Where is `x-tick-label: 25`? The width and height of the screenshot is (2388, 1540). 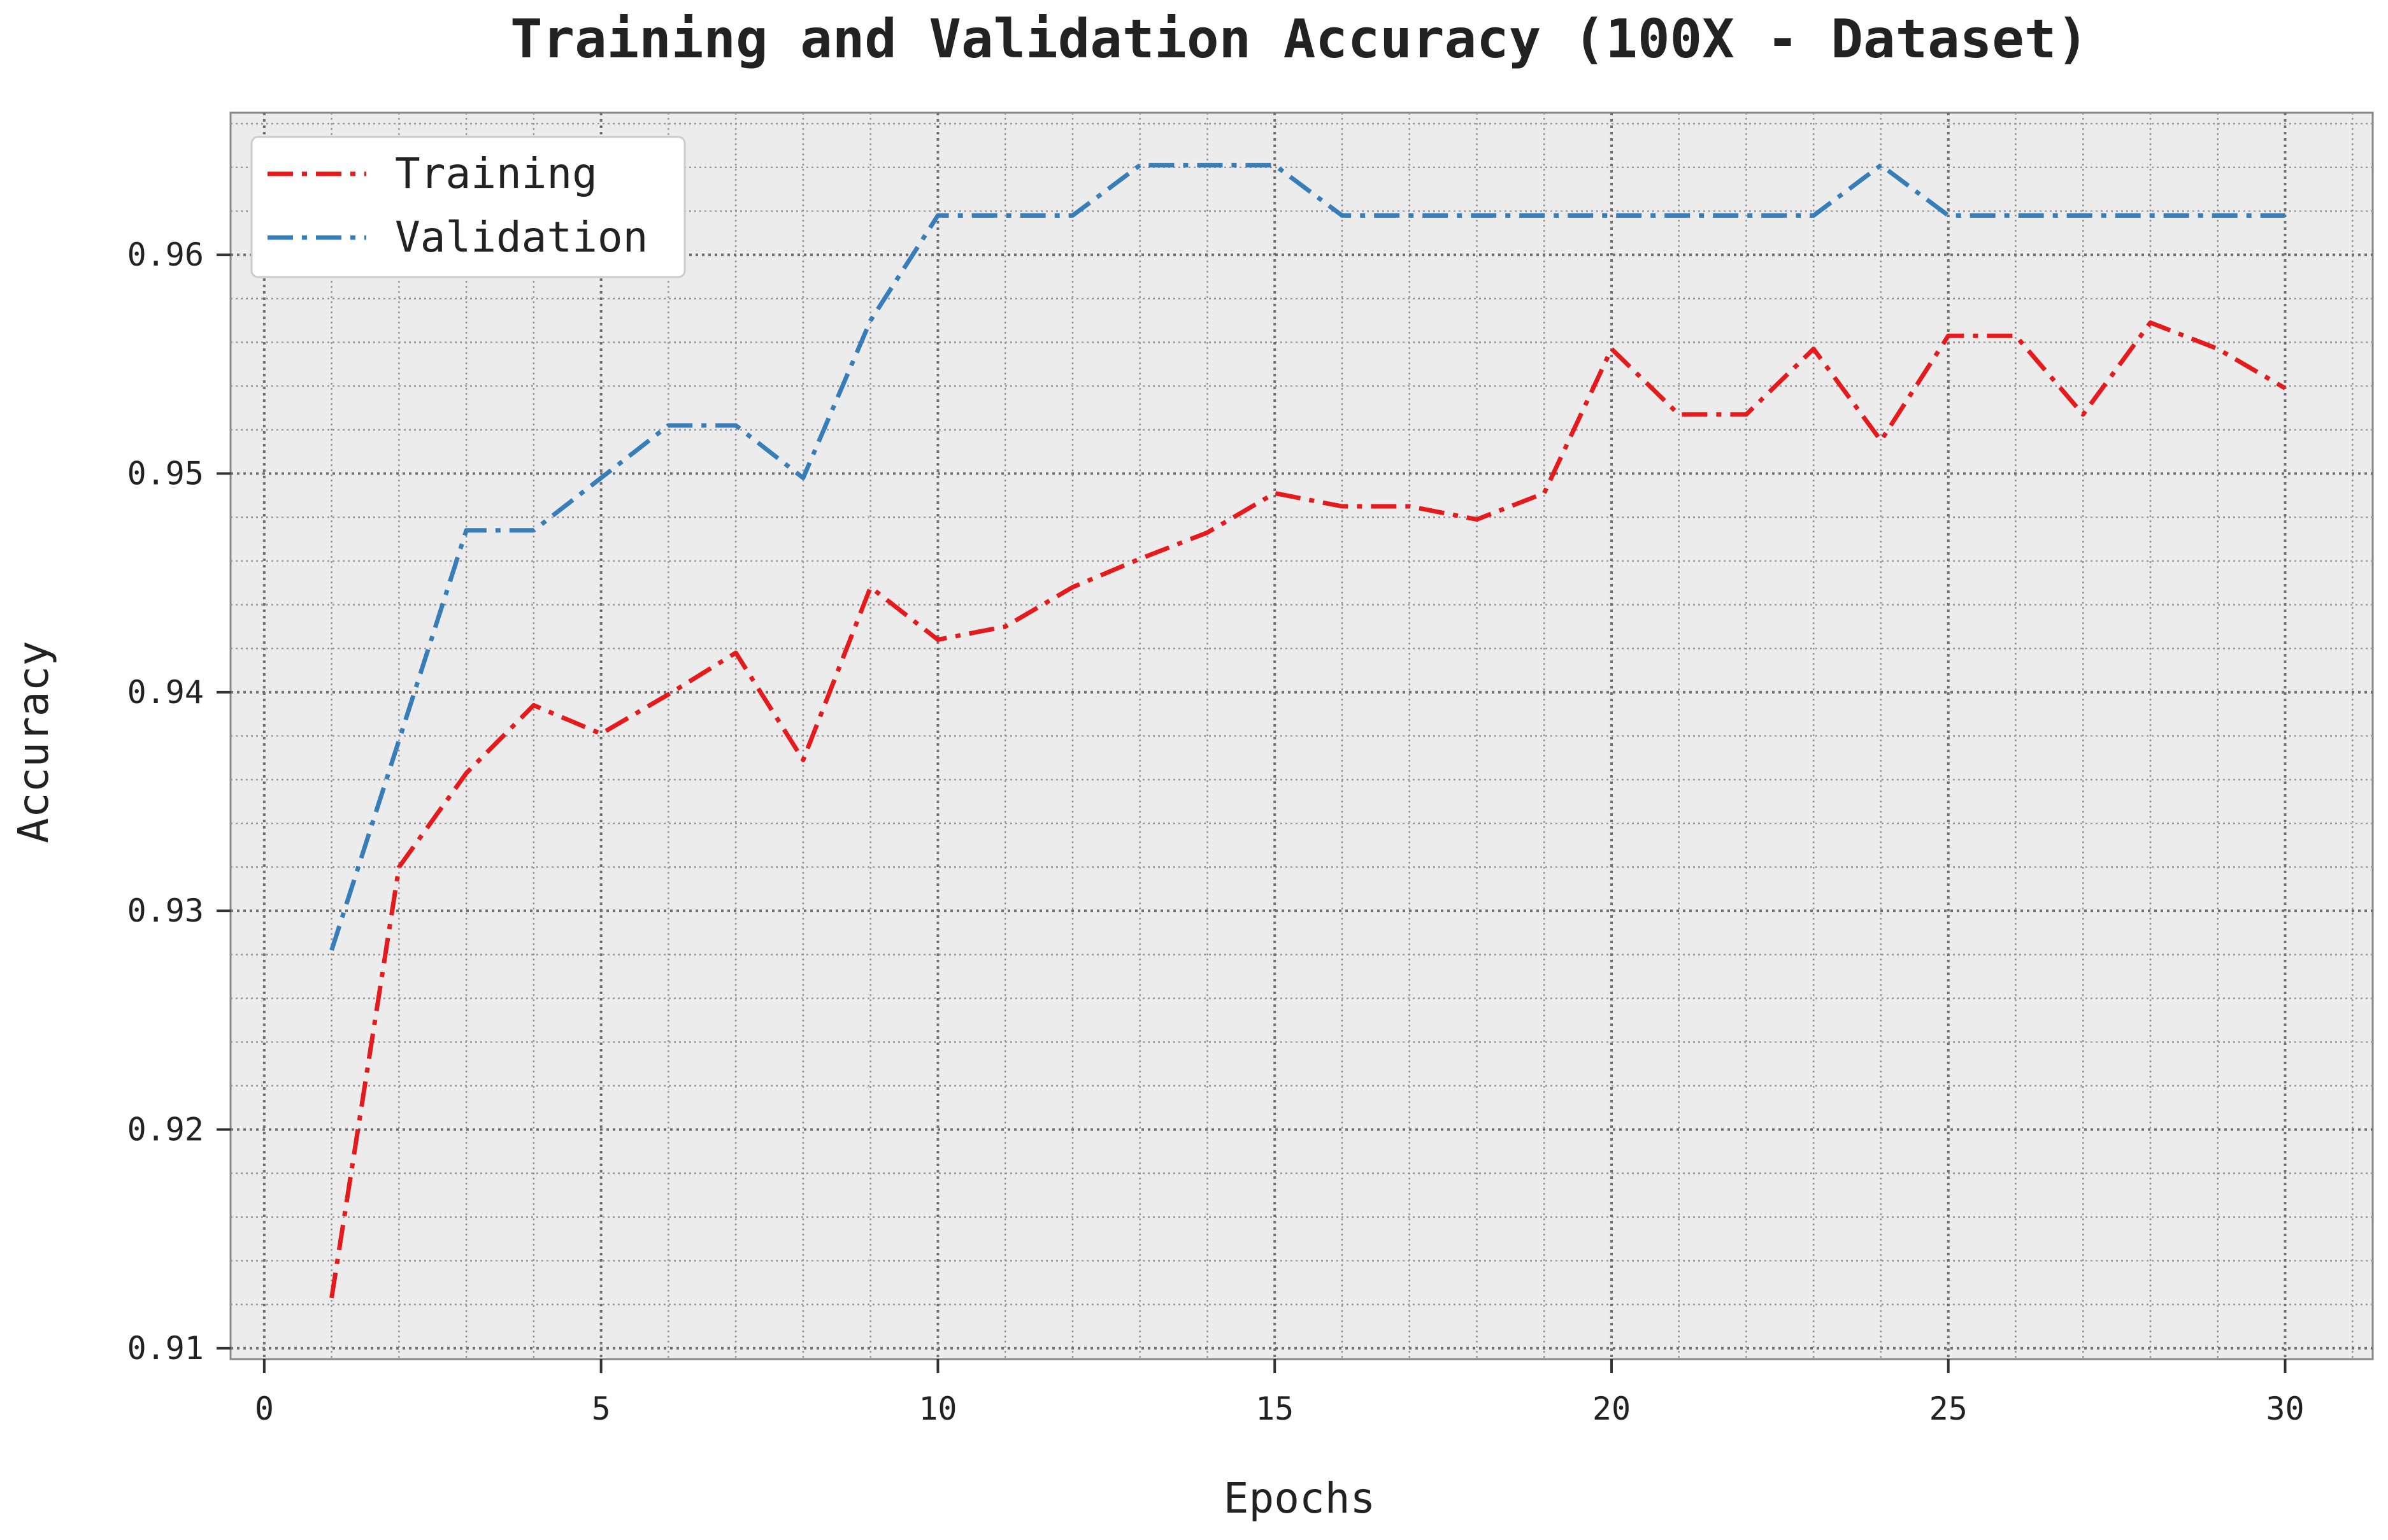
x-tick-label: 25 is located at coordinates (1948, 1408).